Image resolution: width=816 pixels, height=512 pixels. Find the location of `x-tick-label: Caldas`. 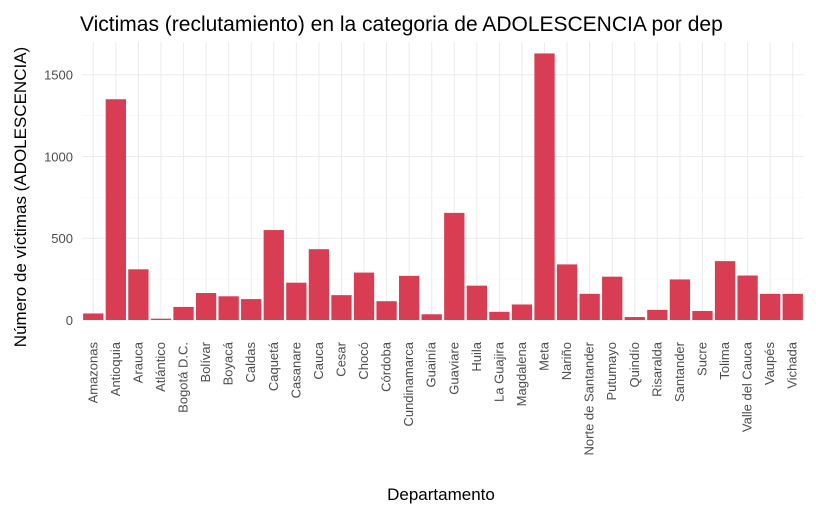

x-tick-label: Caldas is located at coordinates (250, 362).